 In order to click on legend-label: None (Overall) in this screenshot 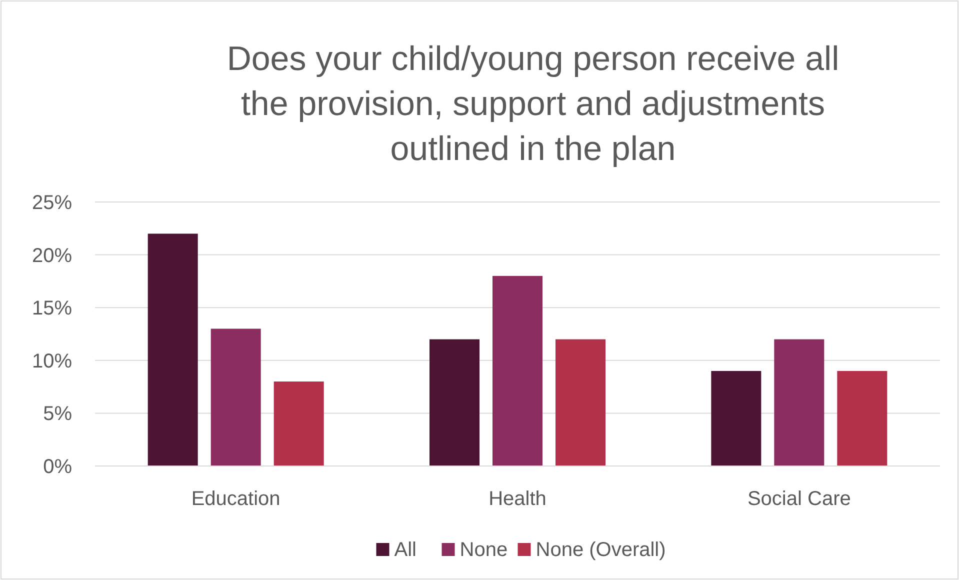, I will do `click(601, 550)`.